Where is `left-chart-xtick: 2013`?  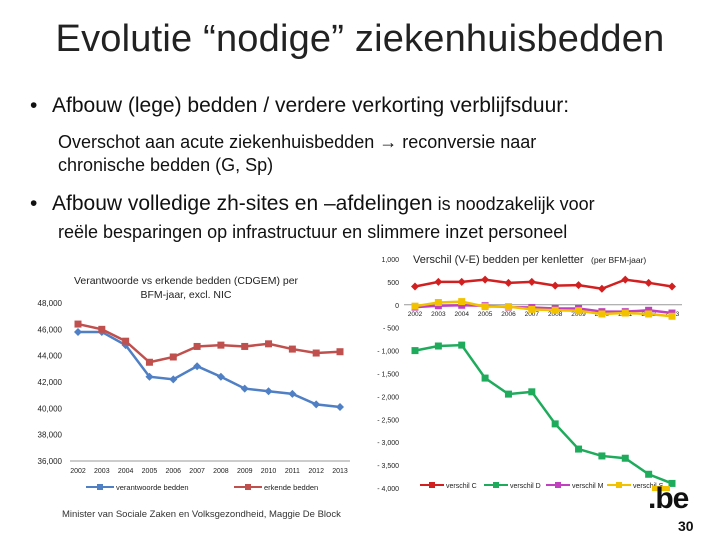 left-chart-xtick: 2013 is located at coordinates (340, 471).